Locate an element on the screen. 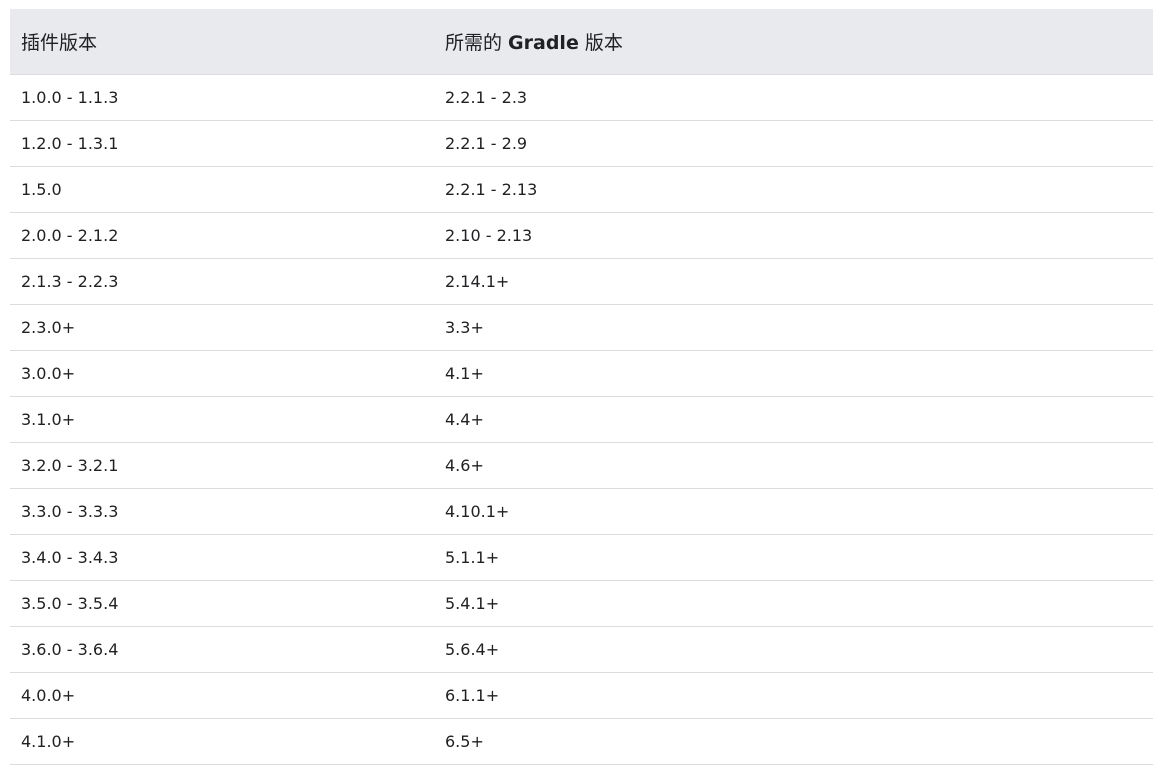 The width and height of the screenshot is (1166, 773). table-row: 2.3.0+ 3.3+ is located at coordinates (581, 327).